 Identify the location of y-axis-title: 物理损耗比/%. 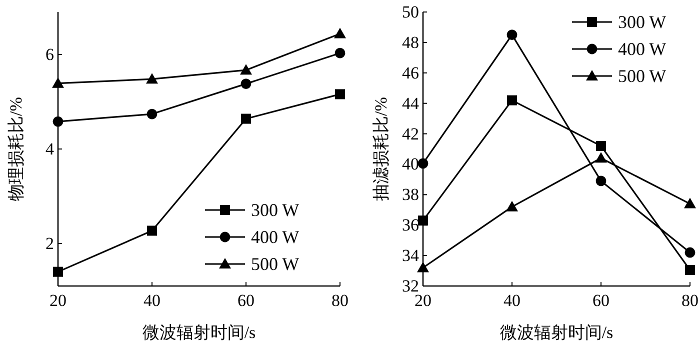
(16, 149).